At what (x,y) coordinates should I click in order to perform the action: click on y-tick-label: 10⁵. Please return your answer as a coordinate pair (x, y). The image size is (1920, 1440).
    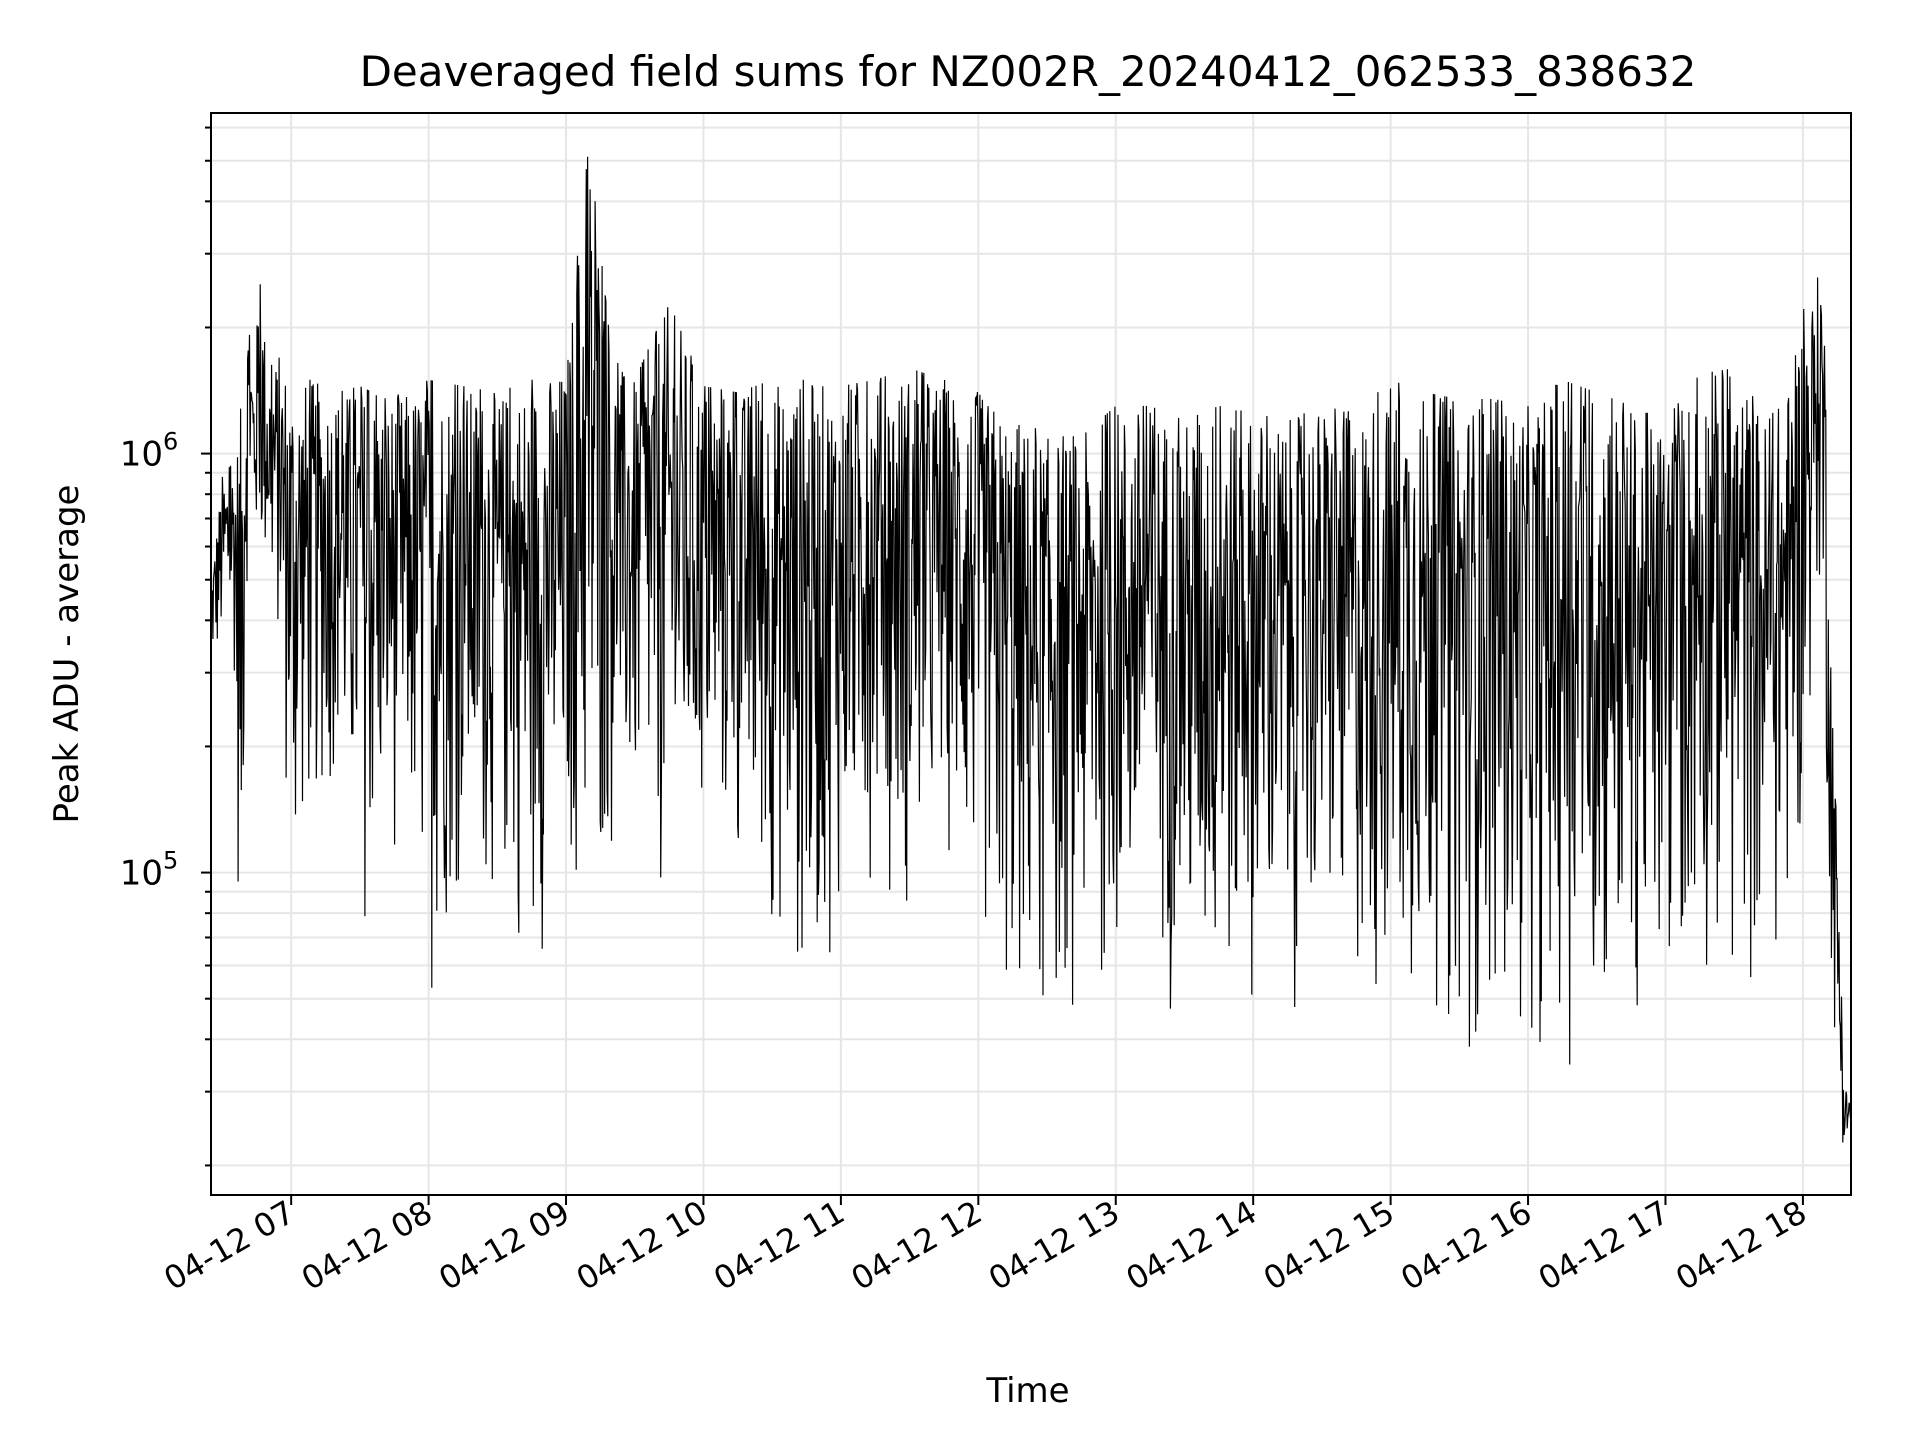
    Looking at the image, I should click on (149, 870).